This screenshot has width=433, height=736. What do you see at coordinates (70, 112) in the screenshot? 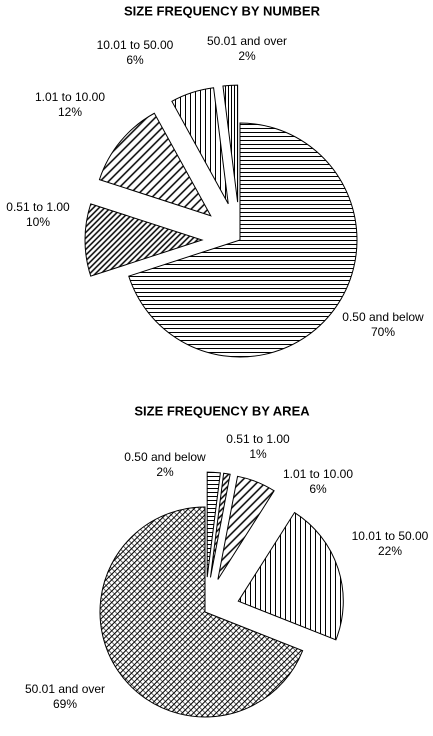
I see `slice-value-label: 12%` at bounding box center [70, 112].